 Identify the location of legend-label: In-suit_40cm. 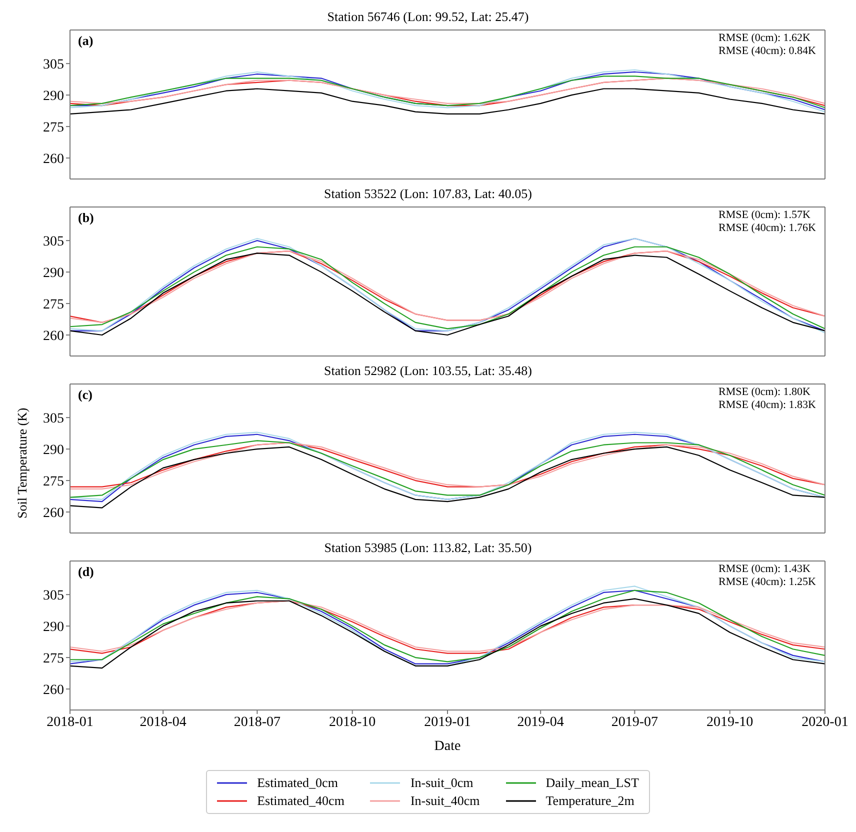
(445, 801).